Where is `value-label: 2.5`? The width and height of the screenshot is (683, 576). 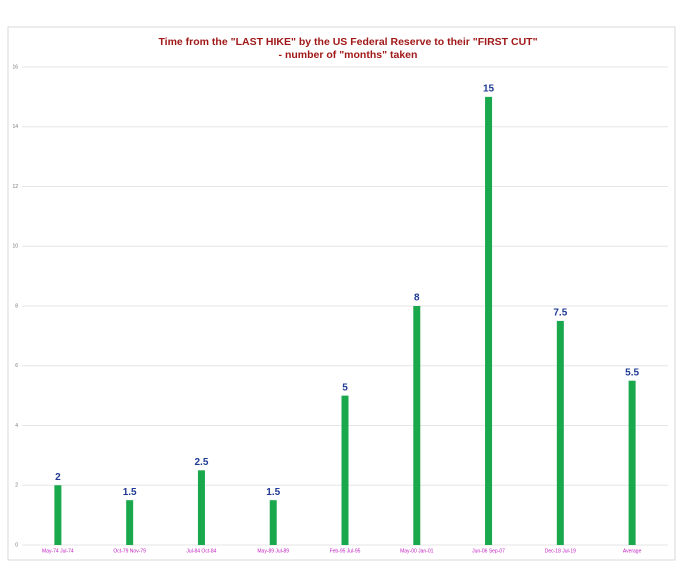
value-label: 2.5 is located at coordinates (201, 462).